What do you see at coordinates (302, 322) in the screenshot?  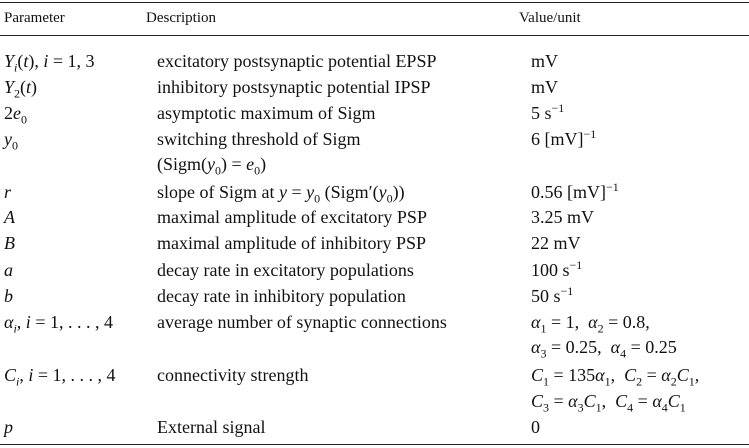 I see `desc-cell: average number of synaptic connections` at bounding box center [302, 322].